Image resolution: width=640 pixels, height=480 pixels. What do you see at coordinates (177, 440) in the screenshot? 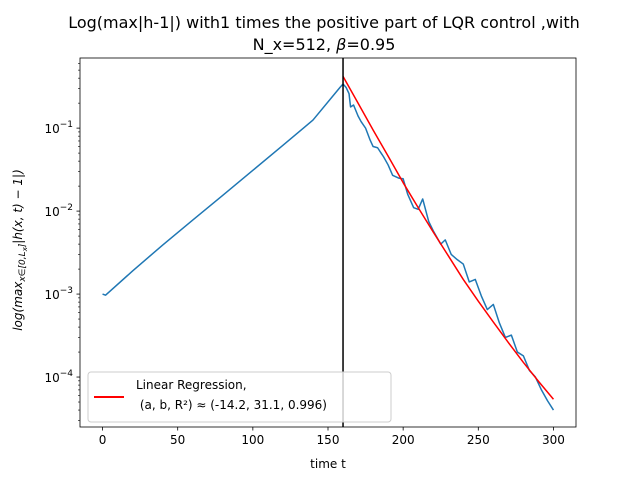
I see `x-tick-label: 50` at bounding box center [177, 440].